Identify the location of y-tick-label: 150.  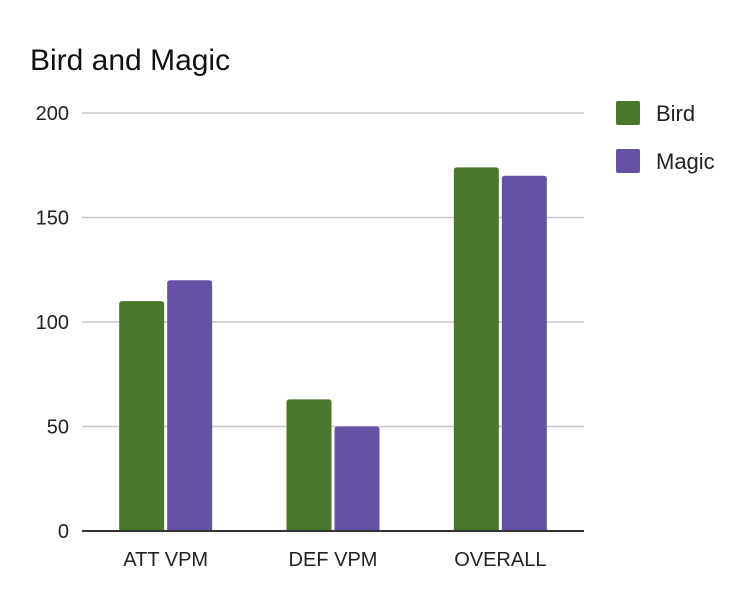
(52, 219).